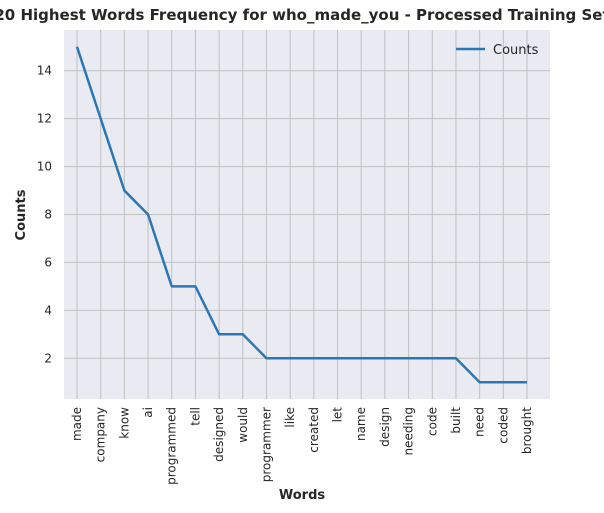  I want to click on y-axis-ticks: 2 4 6 8 10 12 14, so click(44, 215).